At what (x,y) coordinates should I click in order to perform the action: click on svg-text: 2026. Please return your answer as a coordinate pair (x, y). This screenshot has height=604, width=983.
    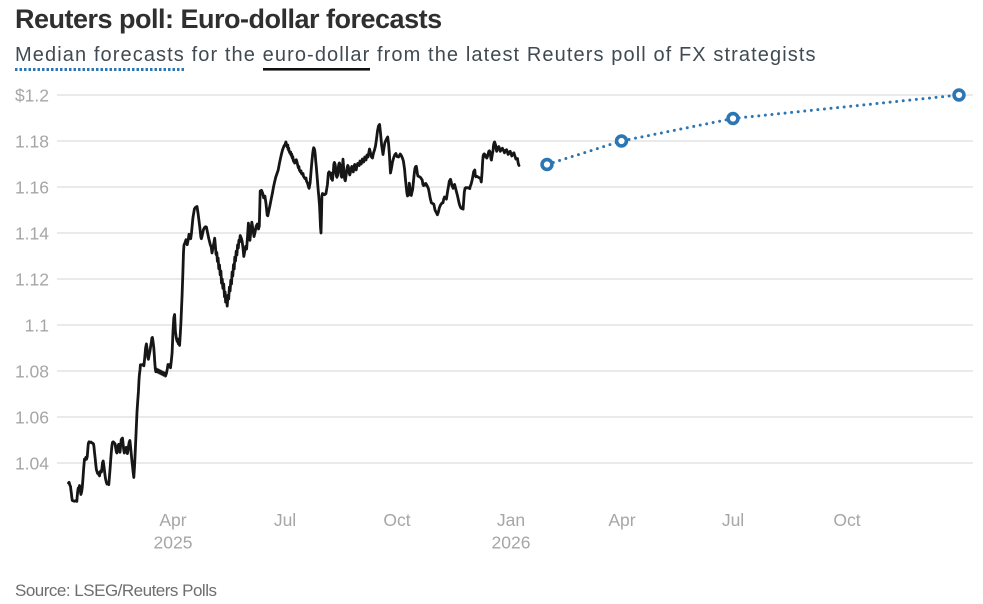
    Looking at the image, I should click on (511, 543).